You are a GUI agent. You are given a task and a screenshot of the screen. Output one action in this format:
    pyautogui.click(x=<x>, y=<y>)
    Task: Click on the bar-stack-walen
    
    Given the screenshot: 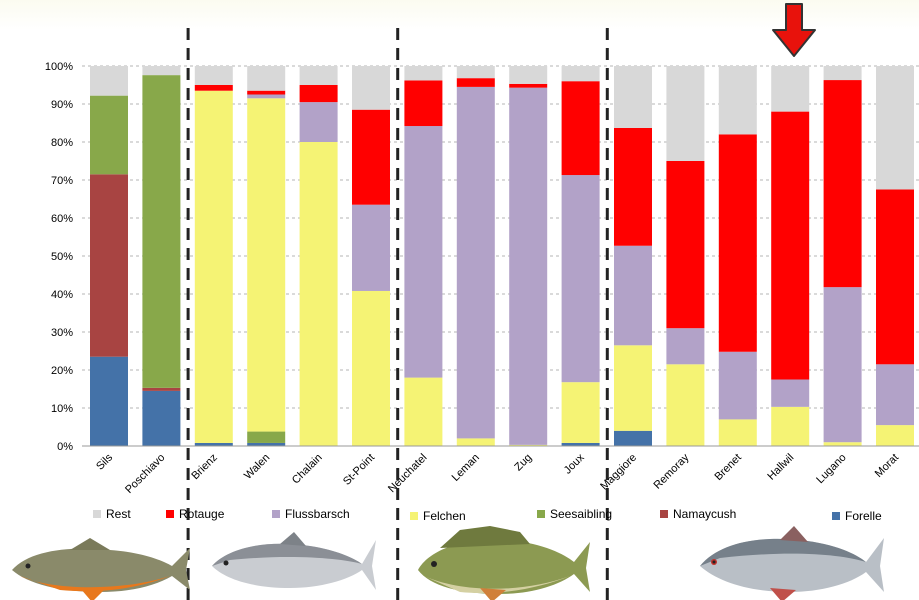 What is the action you would take?
    pyautogui.click(x=266, y=256)
    